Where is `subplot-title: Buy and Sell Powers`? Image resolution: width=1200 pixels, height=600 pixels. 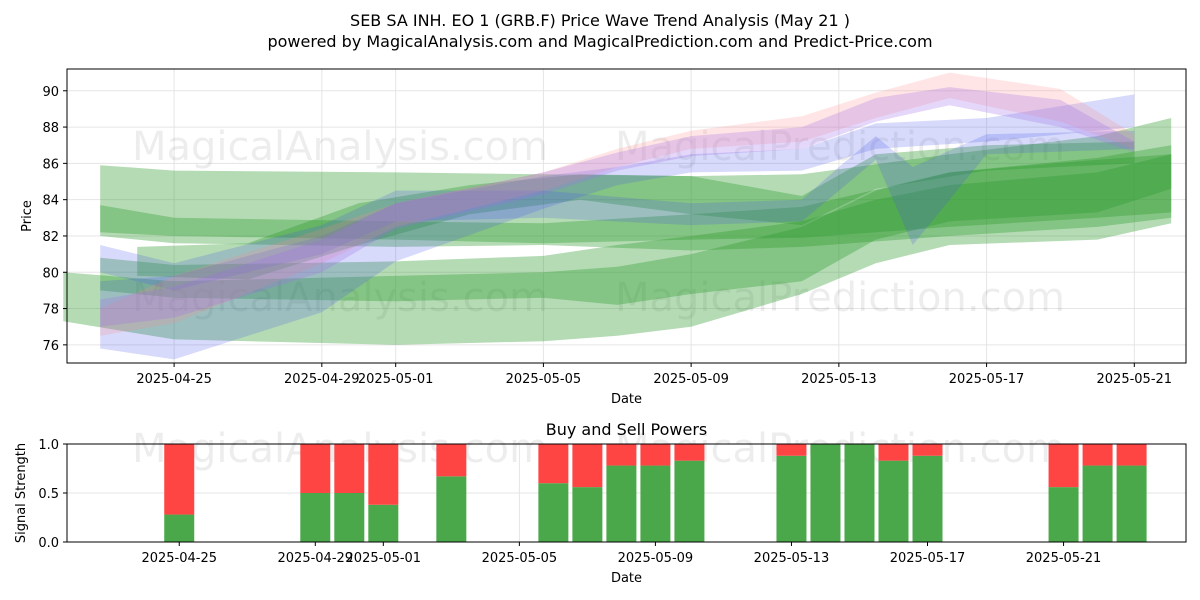 subplot-title: Buy and Sell Powers is located at coordinates (627, 429).